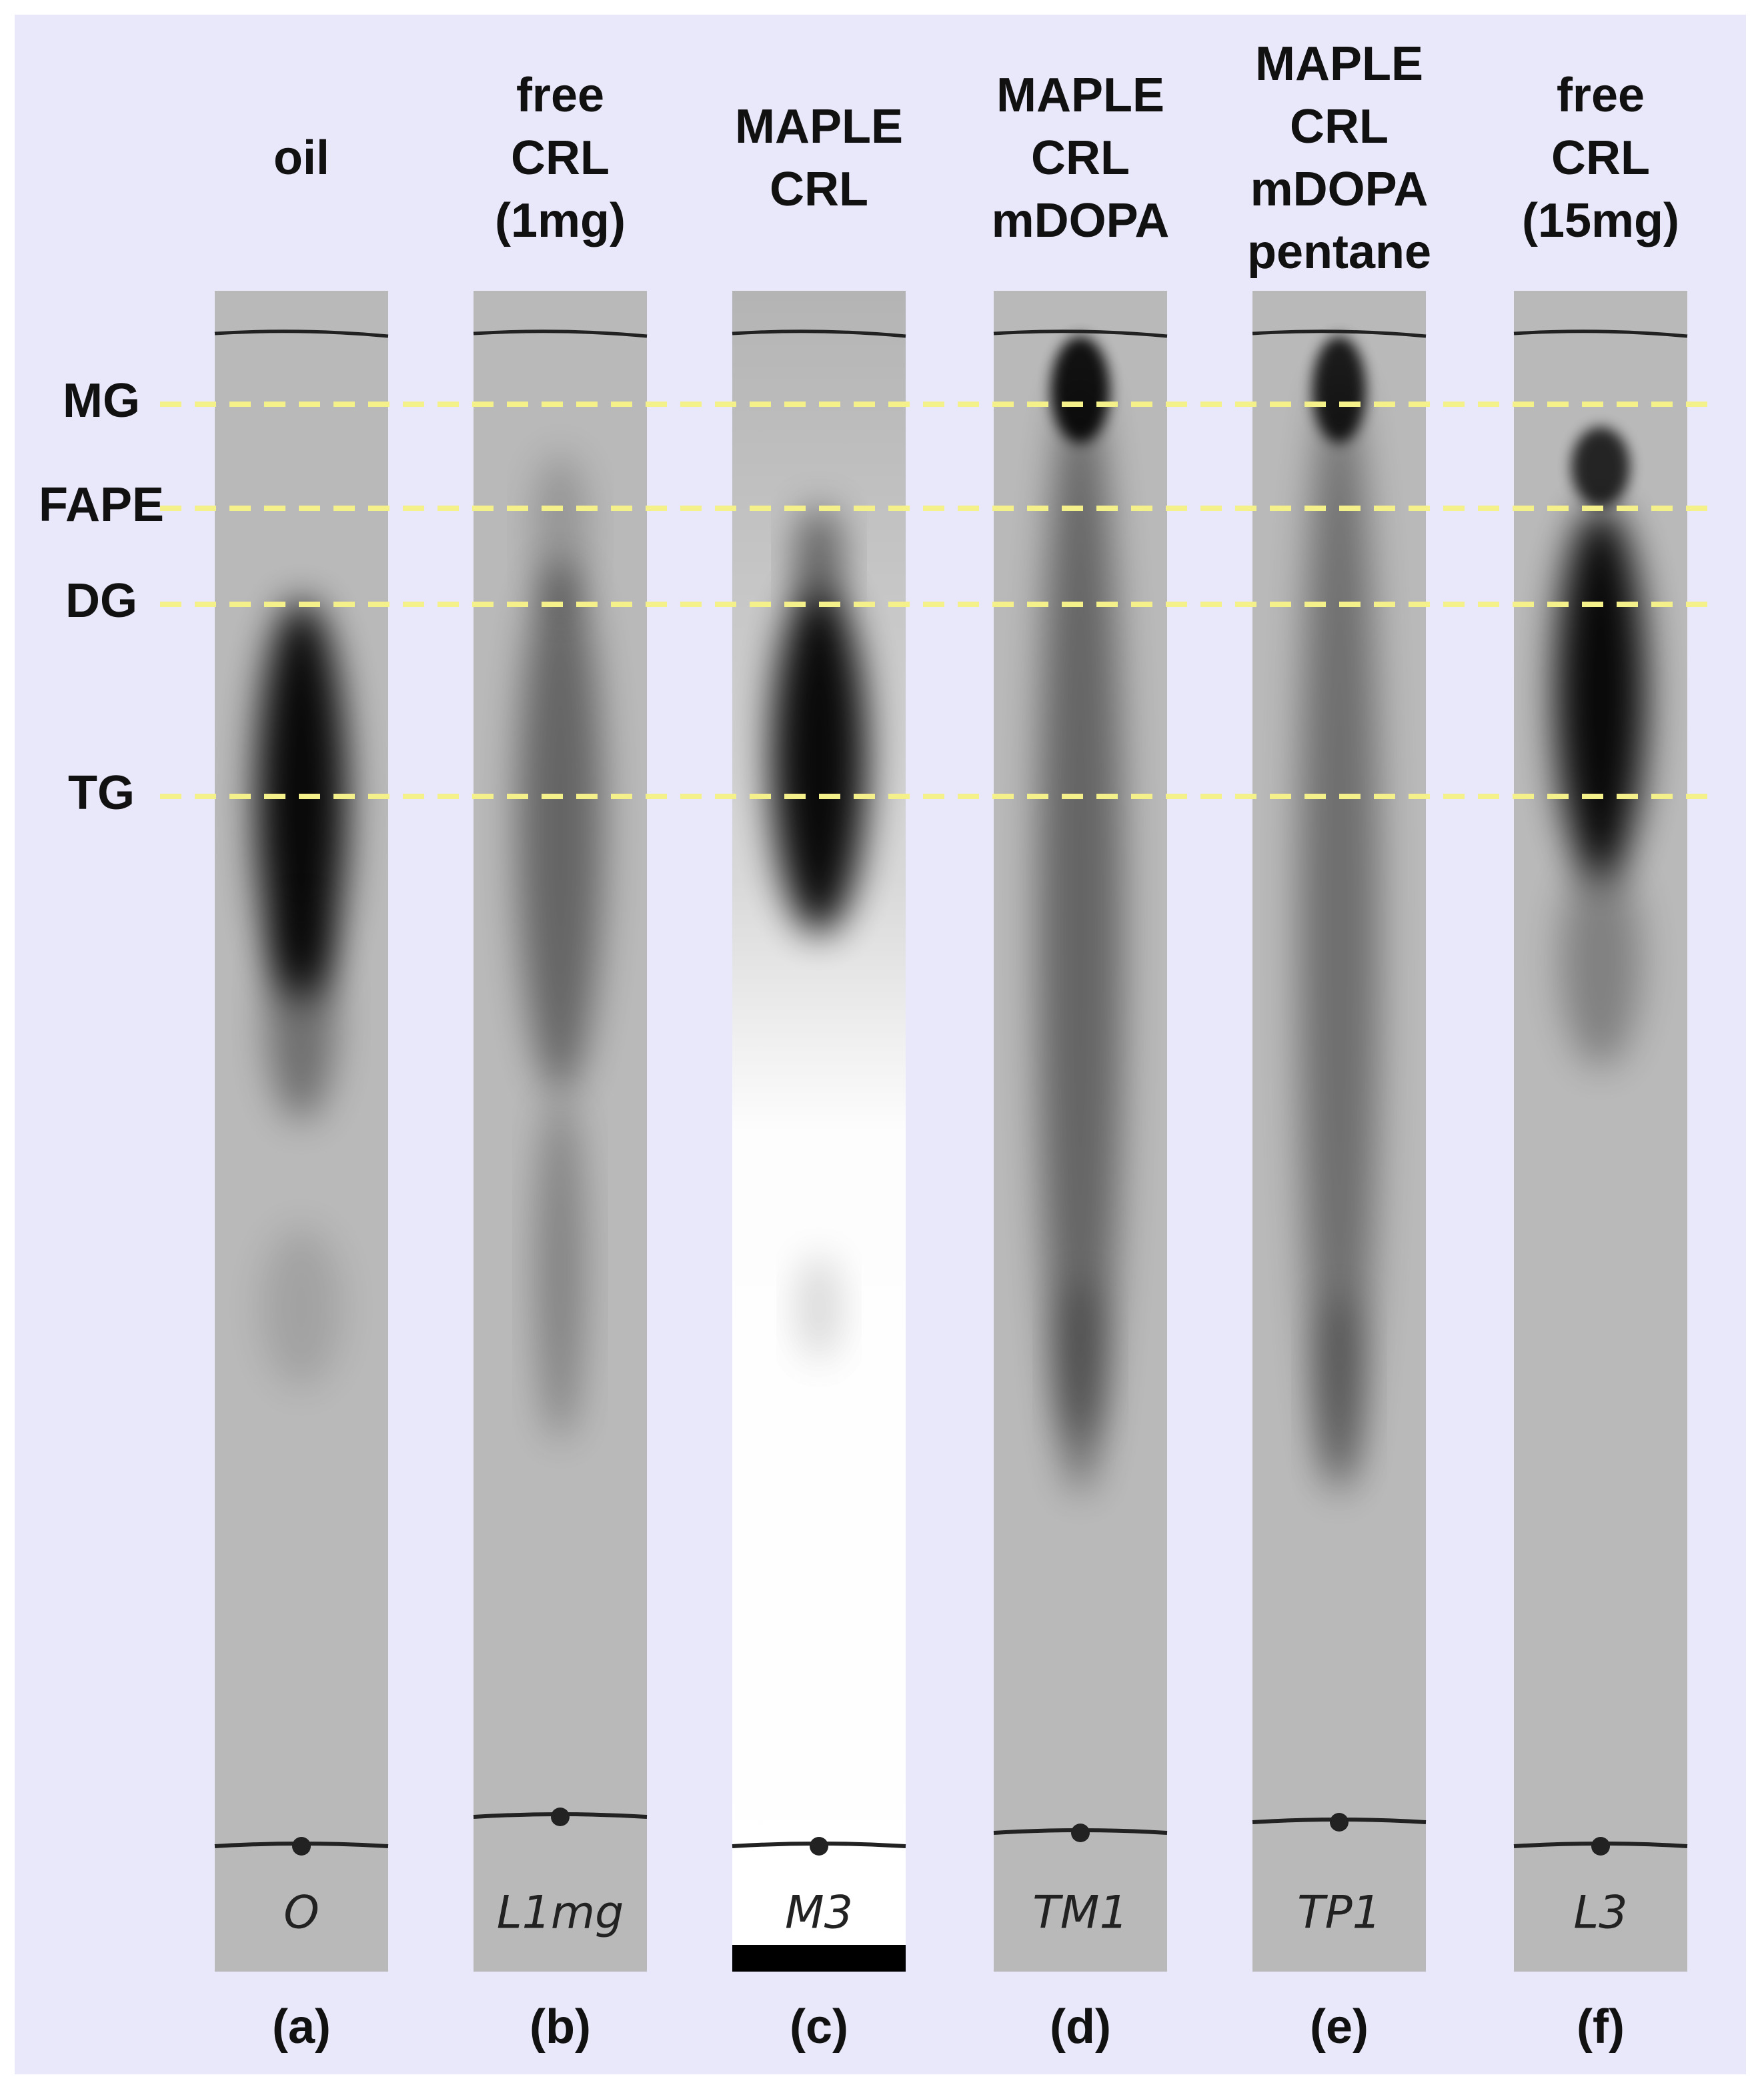 This screenshot has width=1764, height=2093. I want to click on lane-letter: (d), so click(1080, 2027).